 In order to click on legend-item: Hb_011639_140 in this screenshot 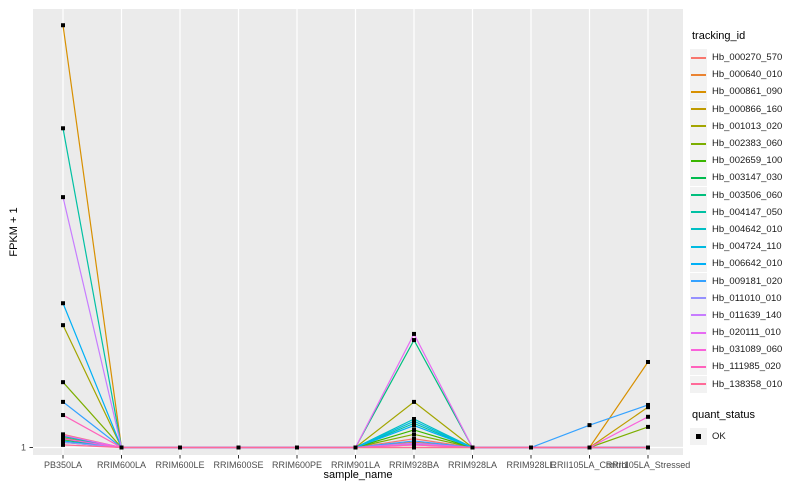, I will do `click(744, 315)`.